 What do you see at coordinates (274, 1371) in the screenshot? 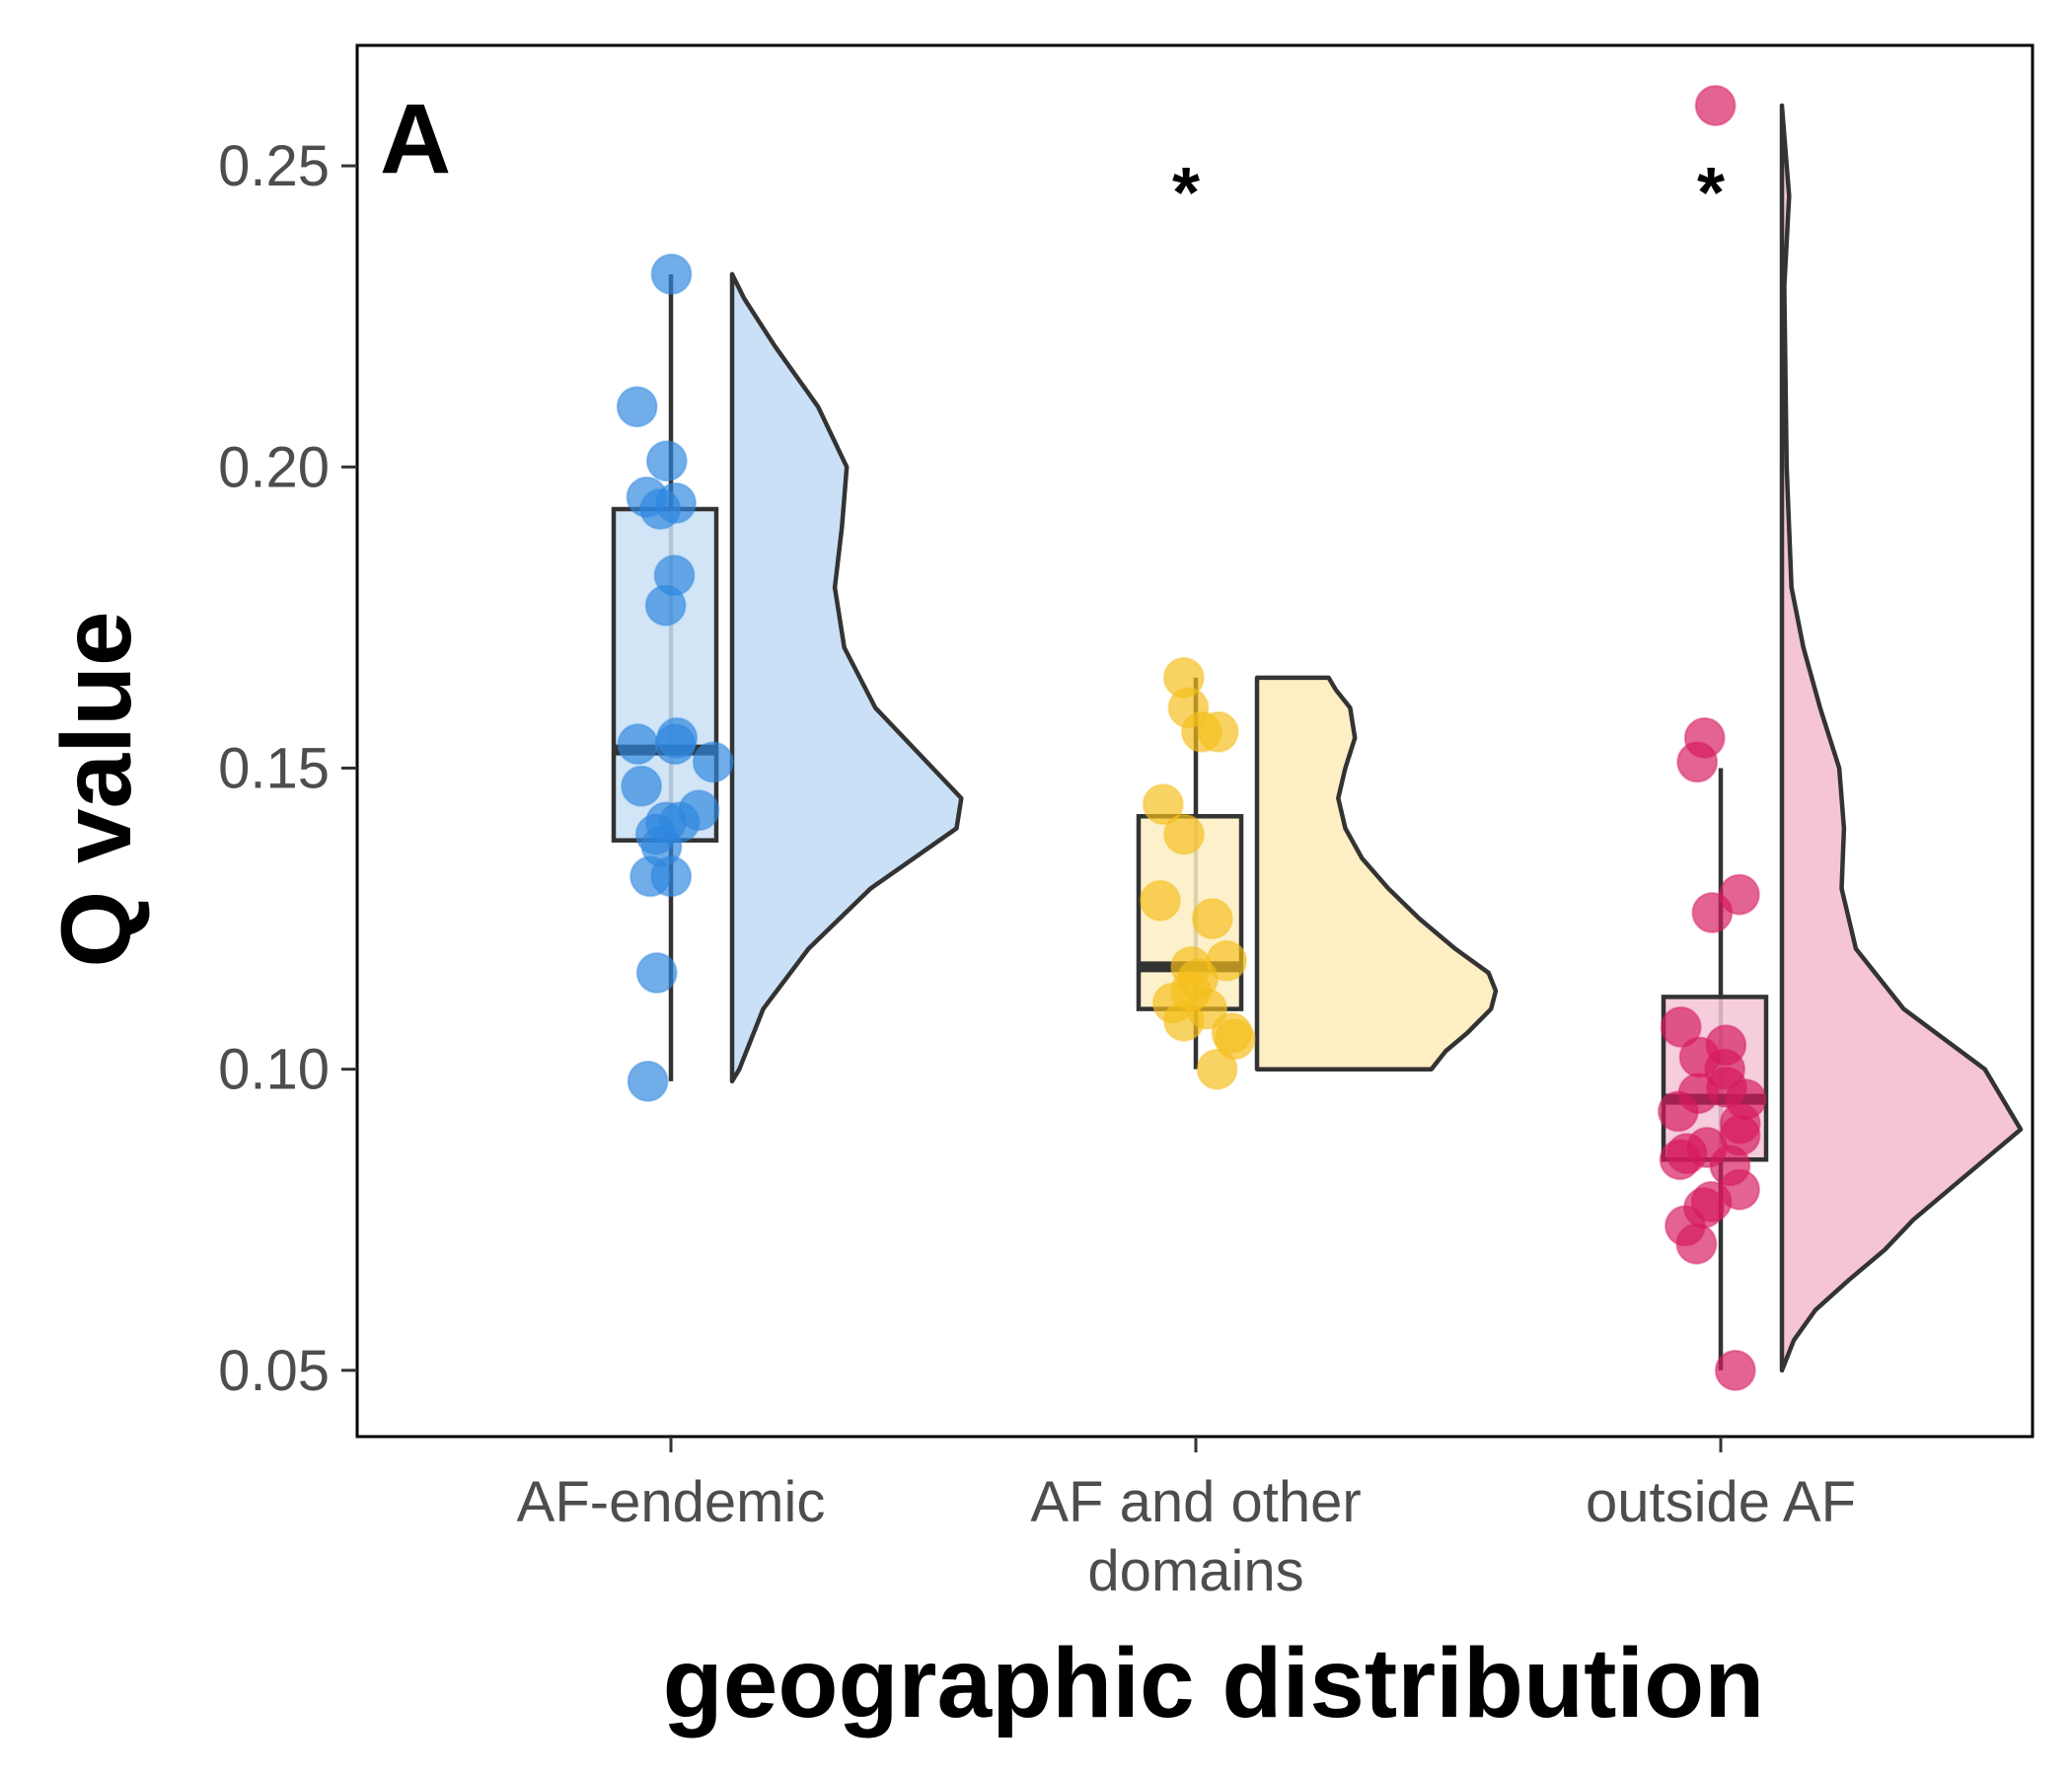
I see `y-tick-label: 0.05` at bounding box center [274, 1371].